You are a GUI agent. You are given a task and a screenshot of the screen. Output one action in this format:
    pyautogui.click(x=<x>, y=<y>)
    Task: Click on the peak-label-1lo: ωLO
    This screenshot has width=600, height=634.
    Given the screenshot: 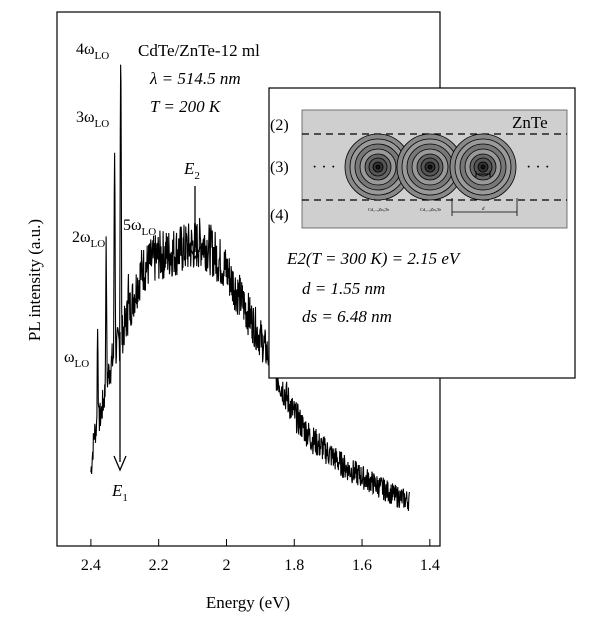 What is the action you would take?
    pyautogui.click(x=76, y=359)
    